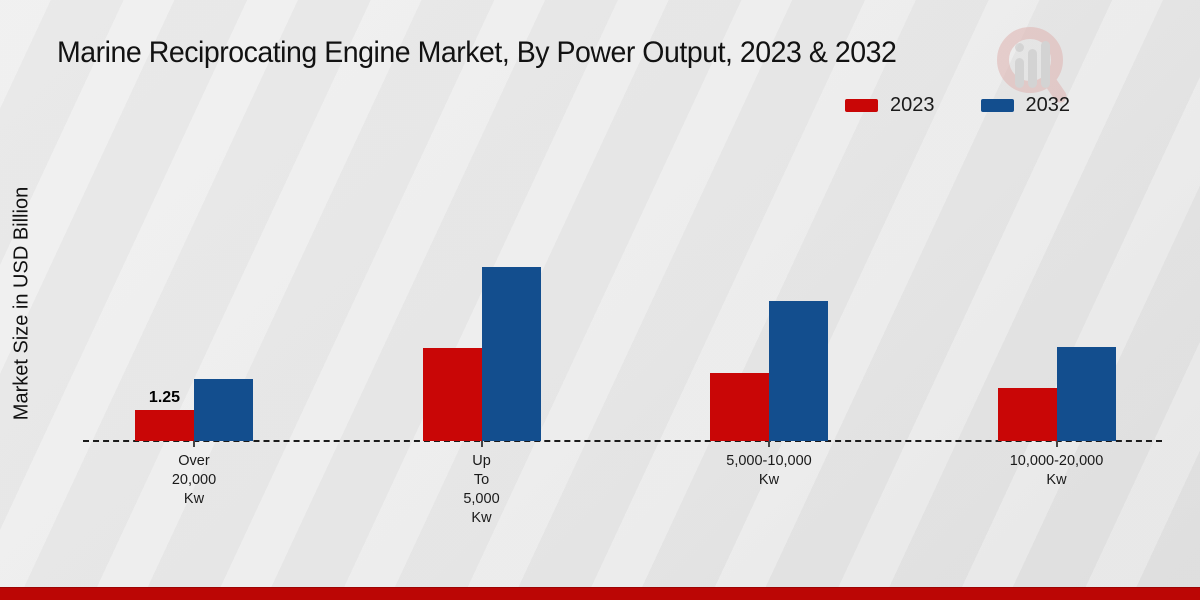 This screenshot has height=600, width=1200. Describe the element at coordinates (481, 461) in the screenshot. I see `x-category-label-line: Up` at that location.